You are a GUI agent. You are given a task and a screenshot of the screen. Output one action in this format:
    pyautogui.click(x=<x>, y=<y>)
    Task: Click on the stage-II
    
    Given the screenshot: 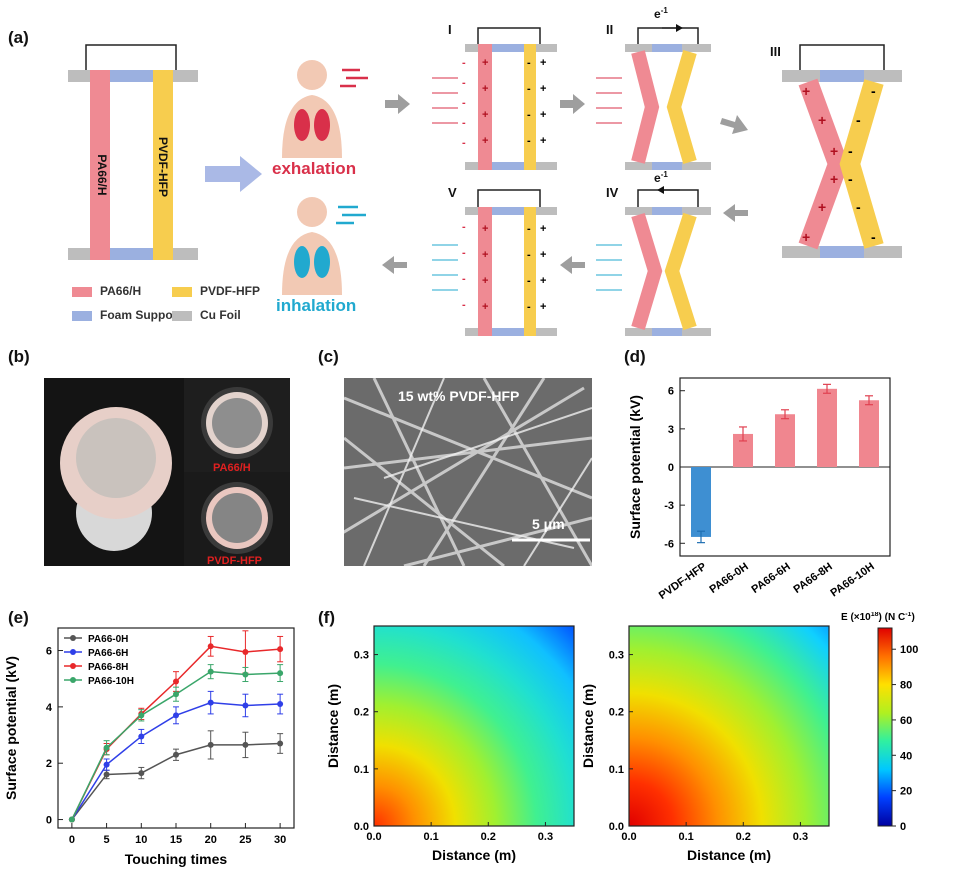 What is the action you would take?
    pyautogui.click(x=668, y=98)
    